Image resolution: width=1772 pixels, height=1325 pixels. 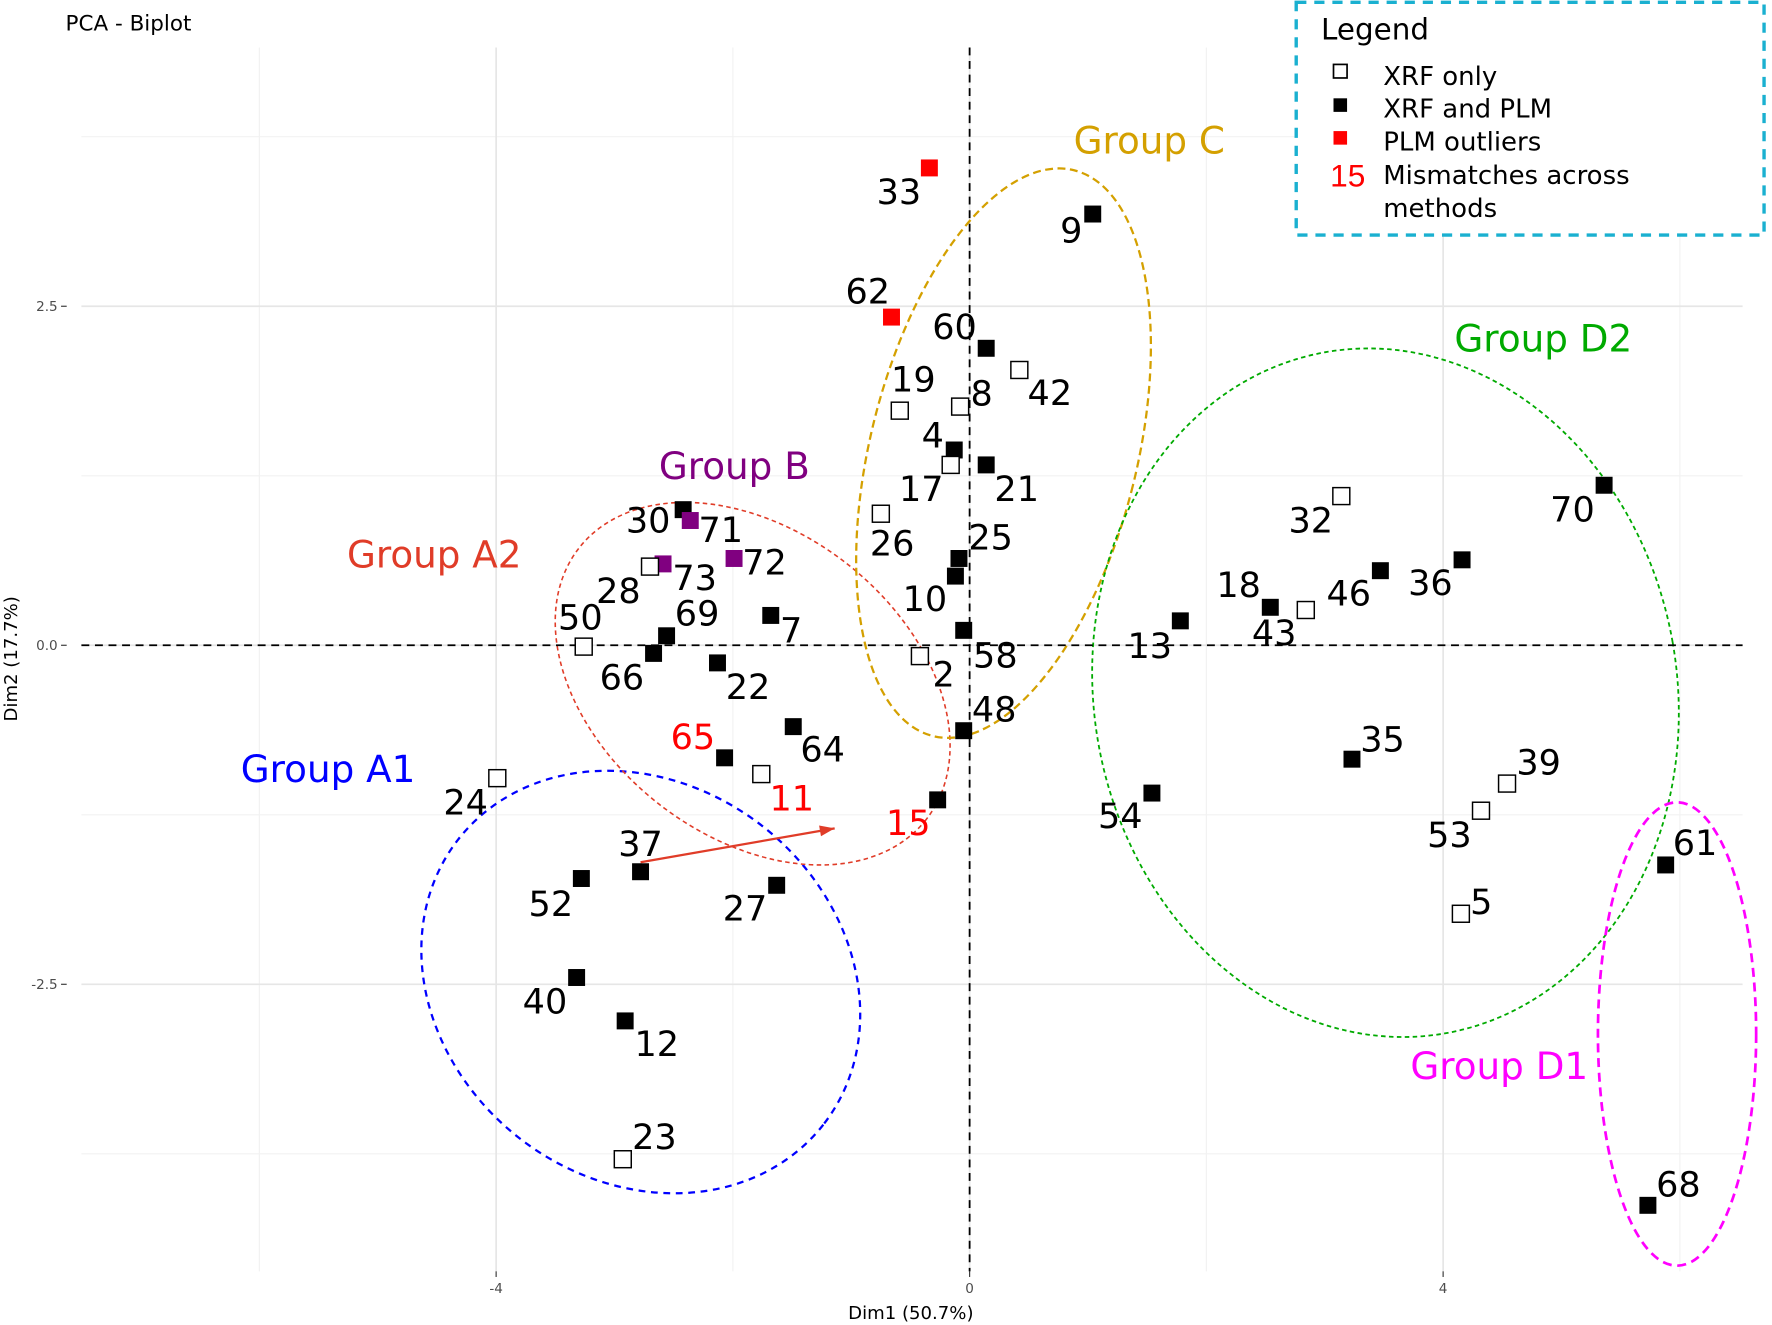 I want to click on legend-marker-mismatch: 15, so click(x=1347, y=175).